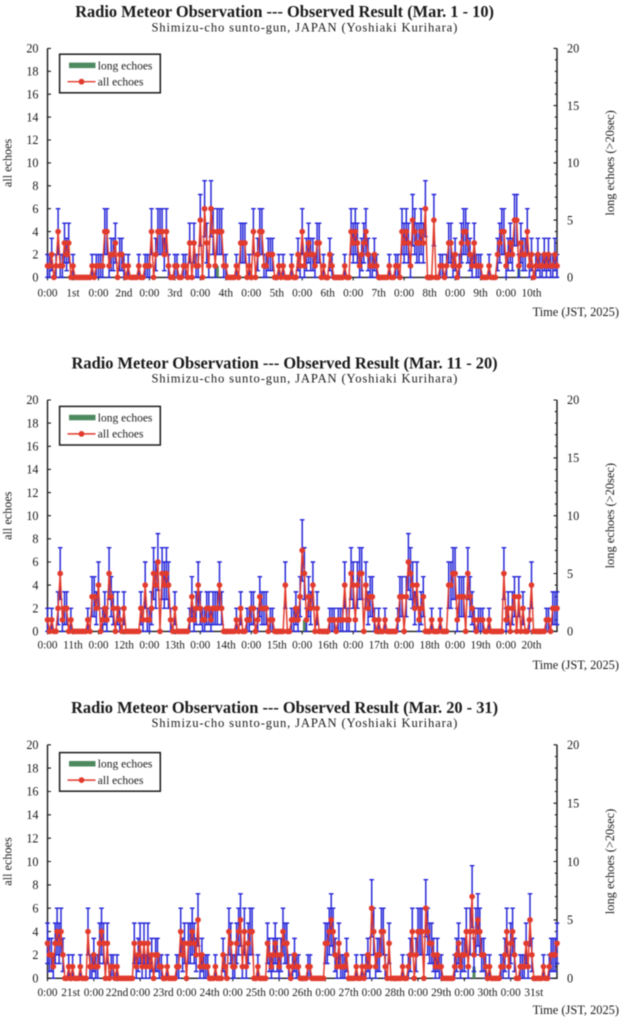 This screenshot has height=1024, width=627. I want to click on svg-text: 27th, so click(349, 993).